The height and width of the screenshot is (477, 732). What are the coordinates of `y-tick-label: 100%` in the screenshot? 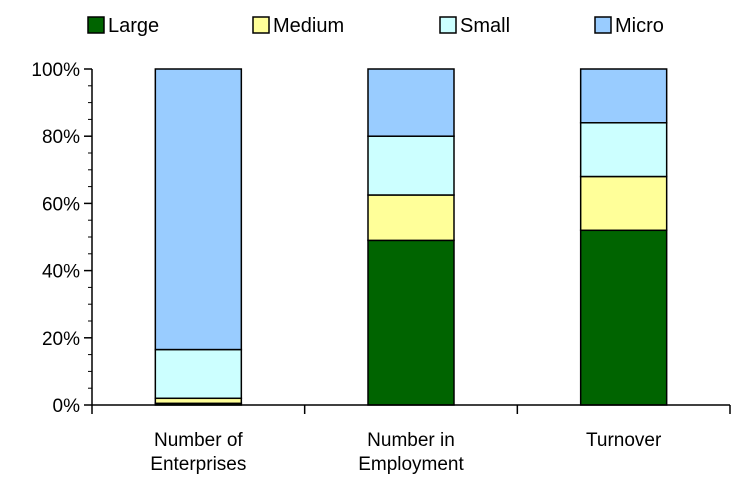 It's located at (55, 70).